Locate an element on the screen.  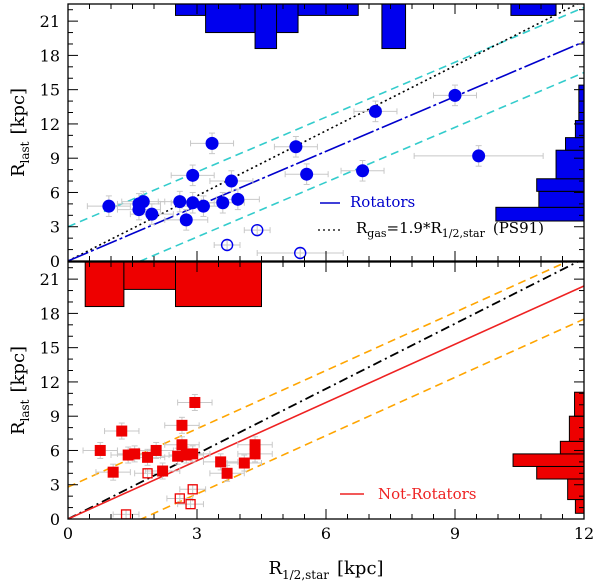
x-tick-label: 0 is located at coordinates (68, 533).